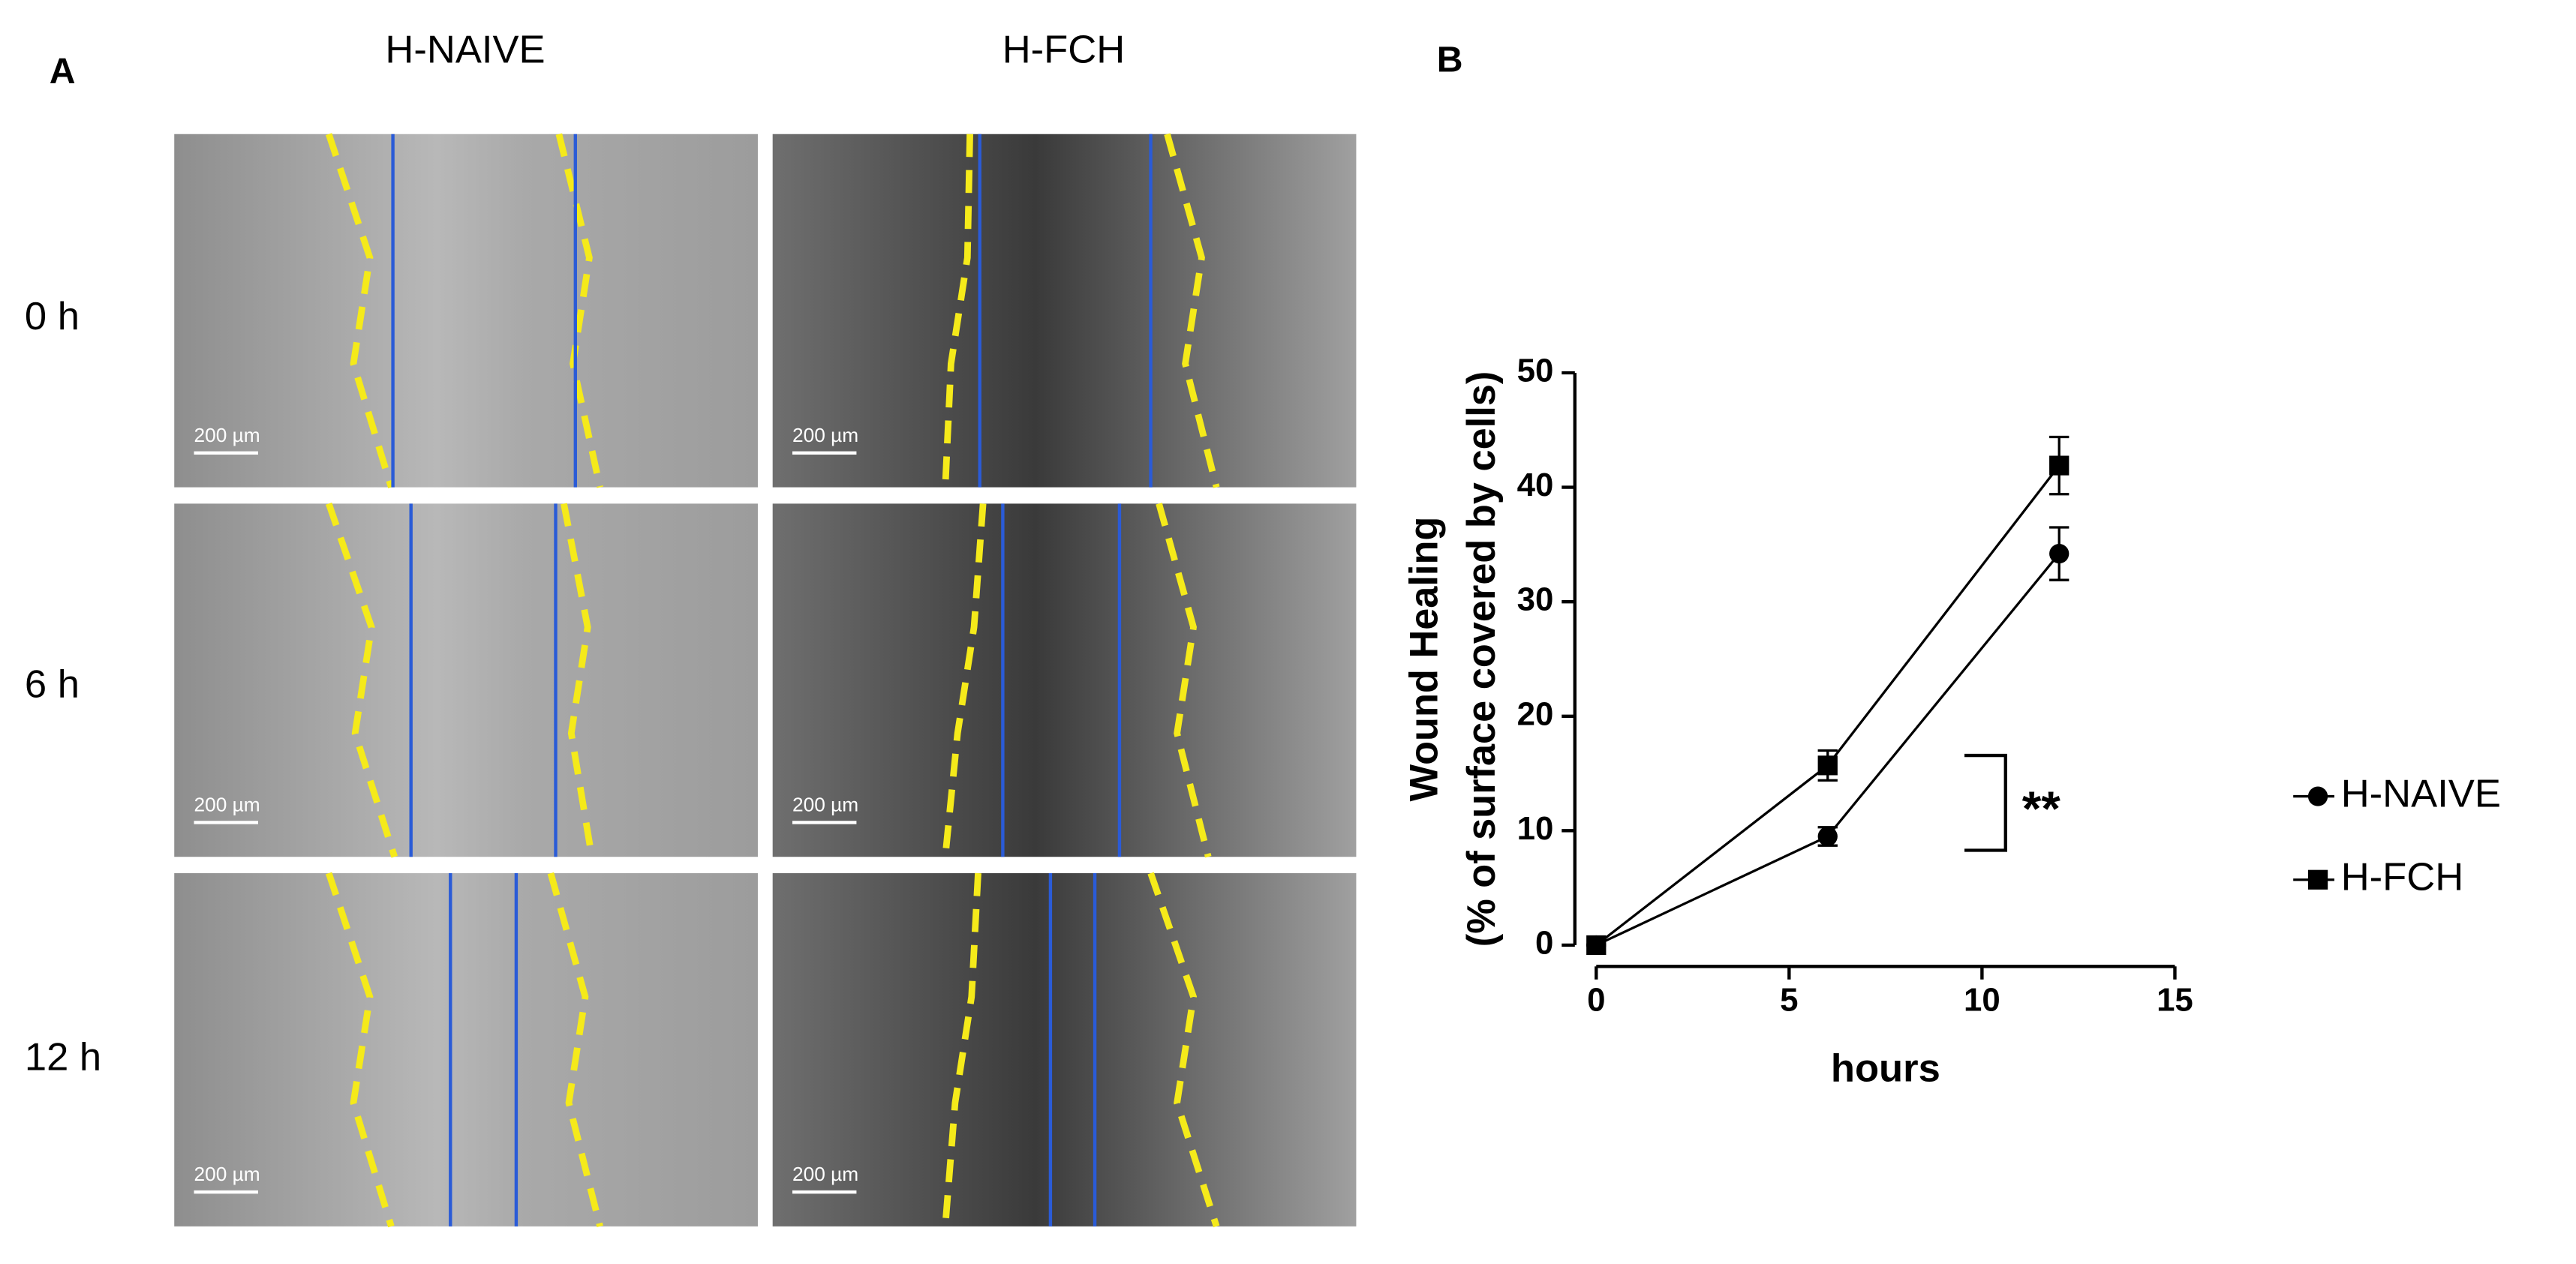 The image size is (2576, 1264). What do you see at coordinates (2402, 877) in the screenshot?
I see `legend-label: H-FCH` at bounding box center [2402, 877].